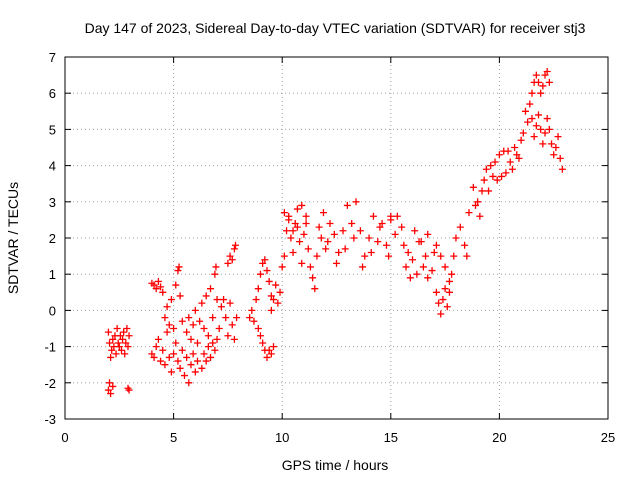  What do you see at coordinates (282, 437) in the screenshot?
I see `x-tick-label: 10` at bounding box center [282, 437].